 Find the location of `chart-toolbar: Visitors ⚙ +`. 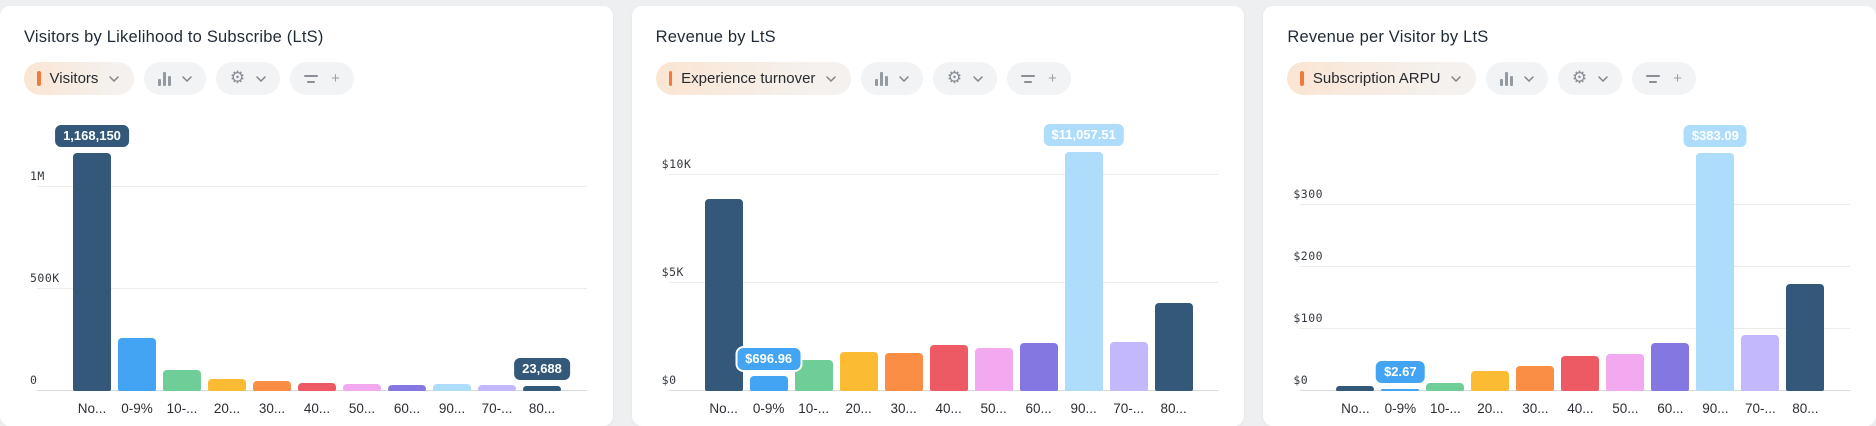

chart-toolbar: Visitors ⚙ + is located at coordinates (306, 78).